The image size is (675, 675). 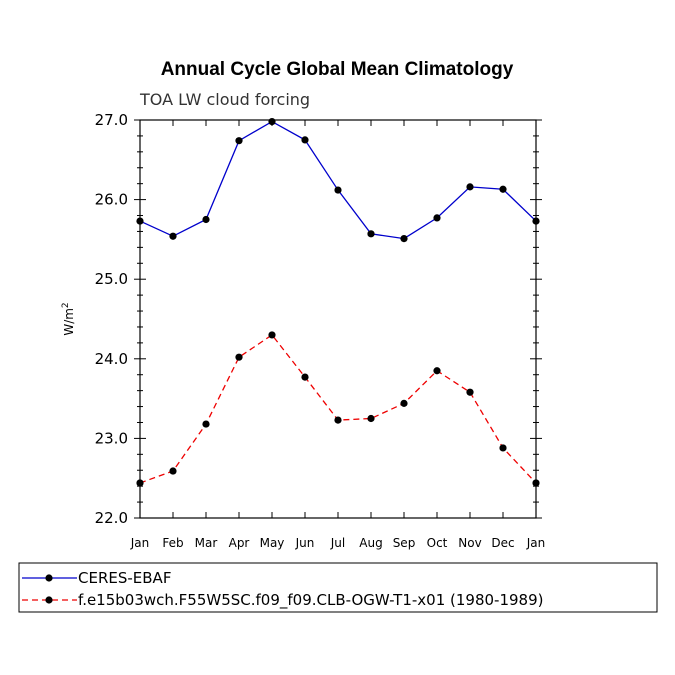 I want to click on y-tick-label: 27.0, so click(x=111, y=120).